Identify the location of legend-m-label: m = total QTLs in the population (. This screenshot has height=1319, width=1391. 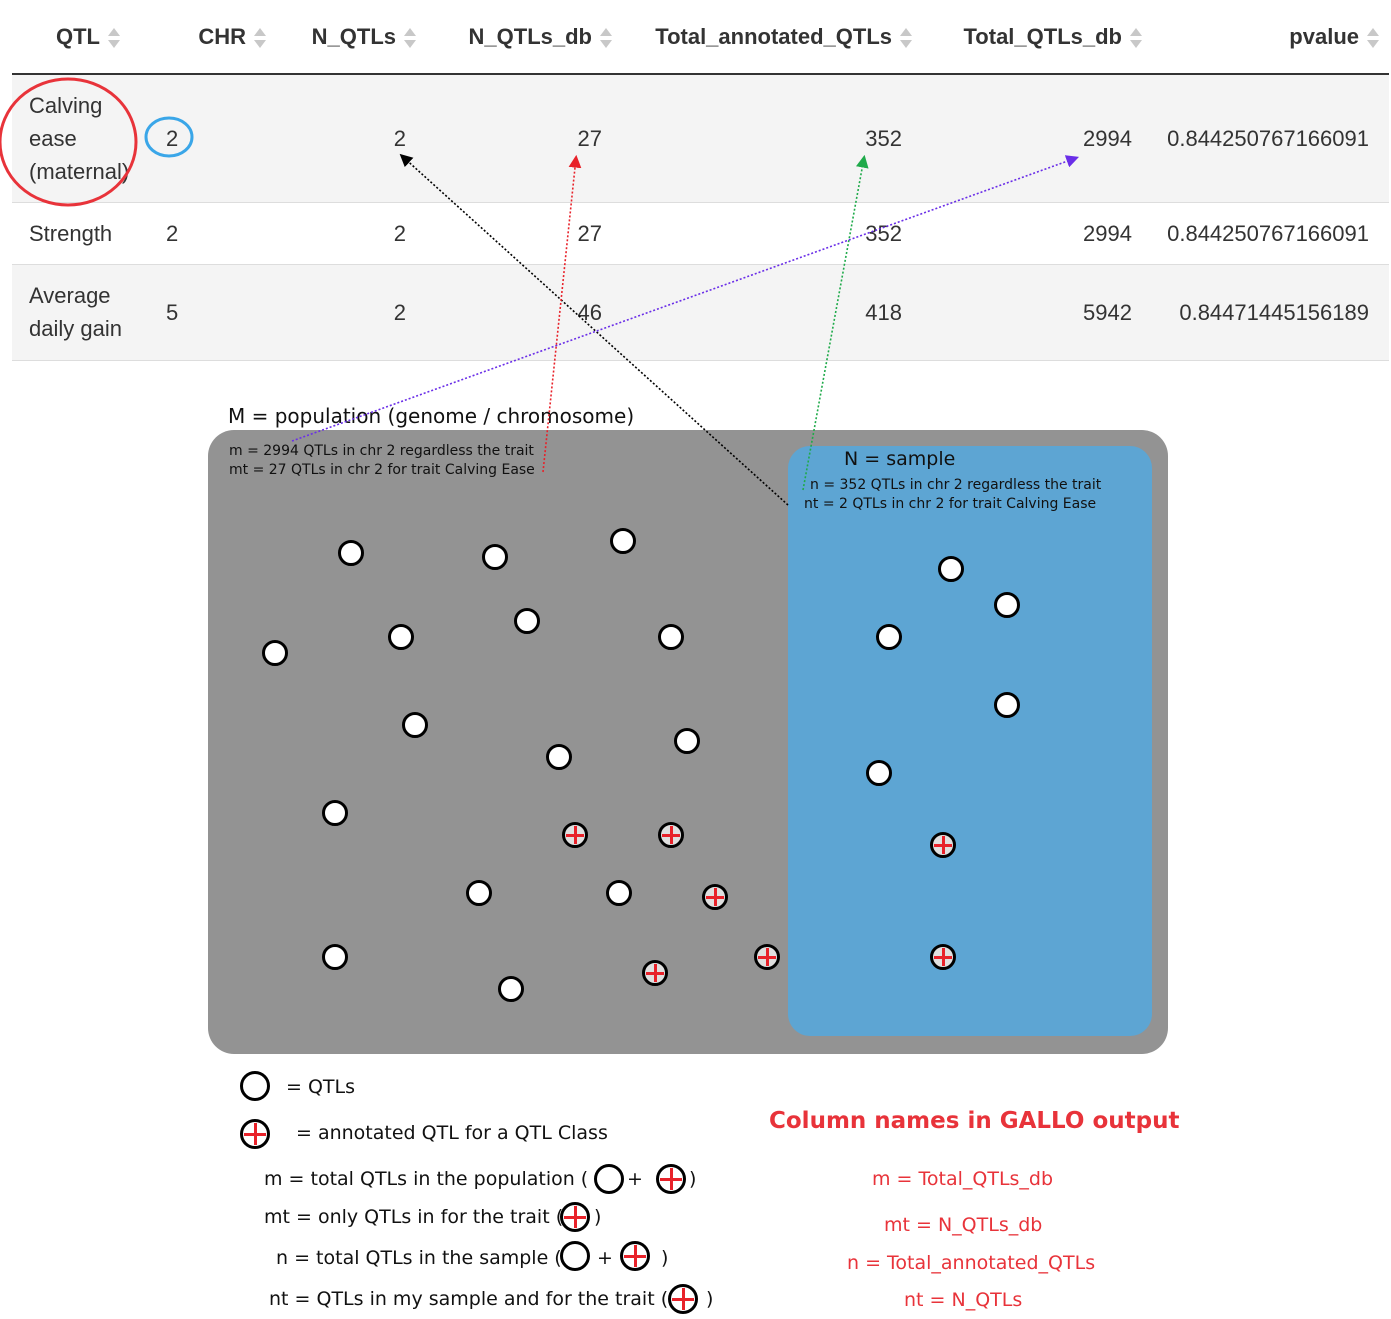
(426, 1179).